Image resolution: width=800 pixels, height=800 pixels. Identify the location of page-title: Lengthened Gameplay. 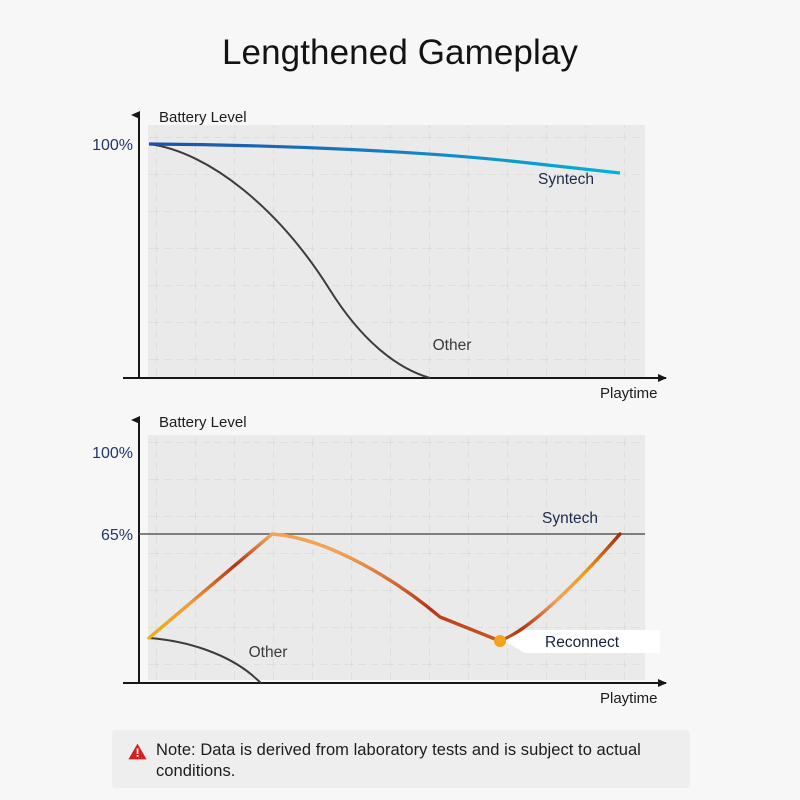
(400, 52).